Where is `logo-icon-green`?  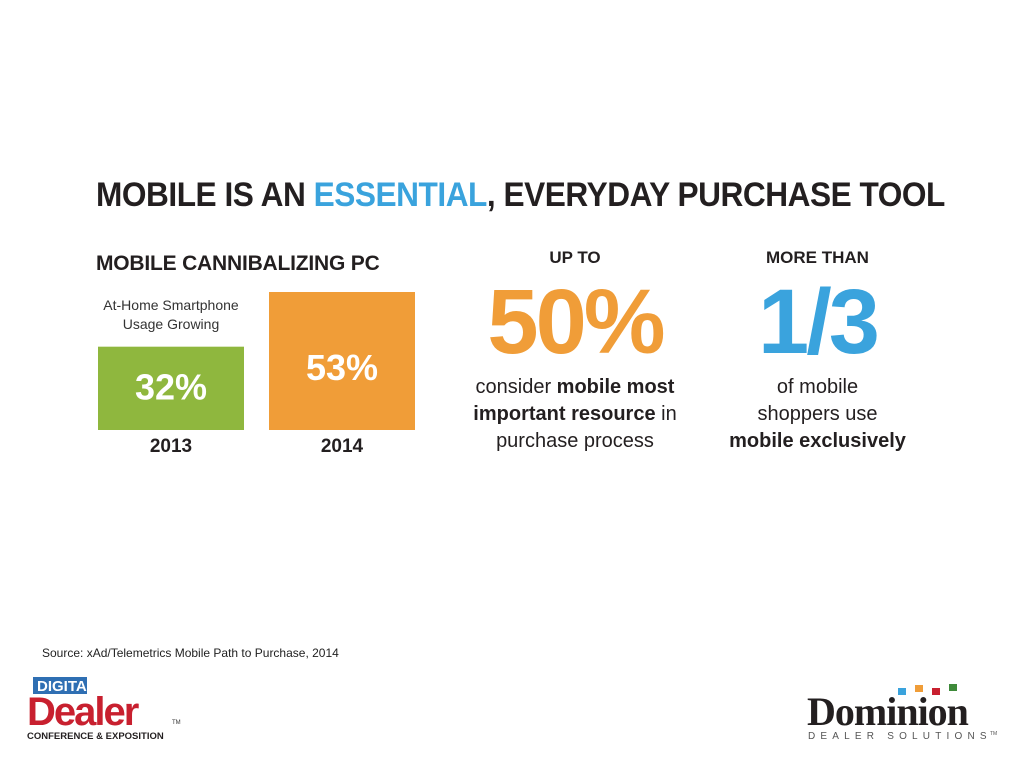
logo-icon-green is located at coordinates (953, 687).